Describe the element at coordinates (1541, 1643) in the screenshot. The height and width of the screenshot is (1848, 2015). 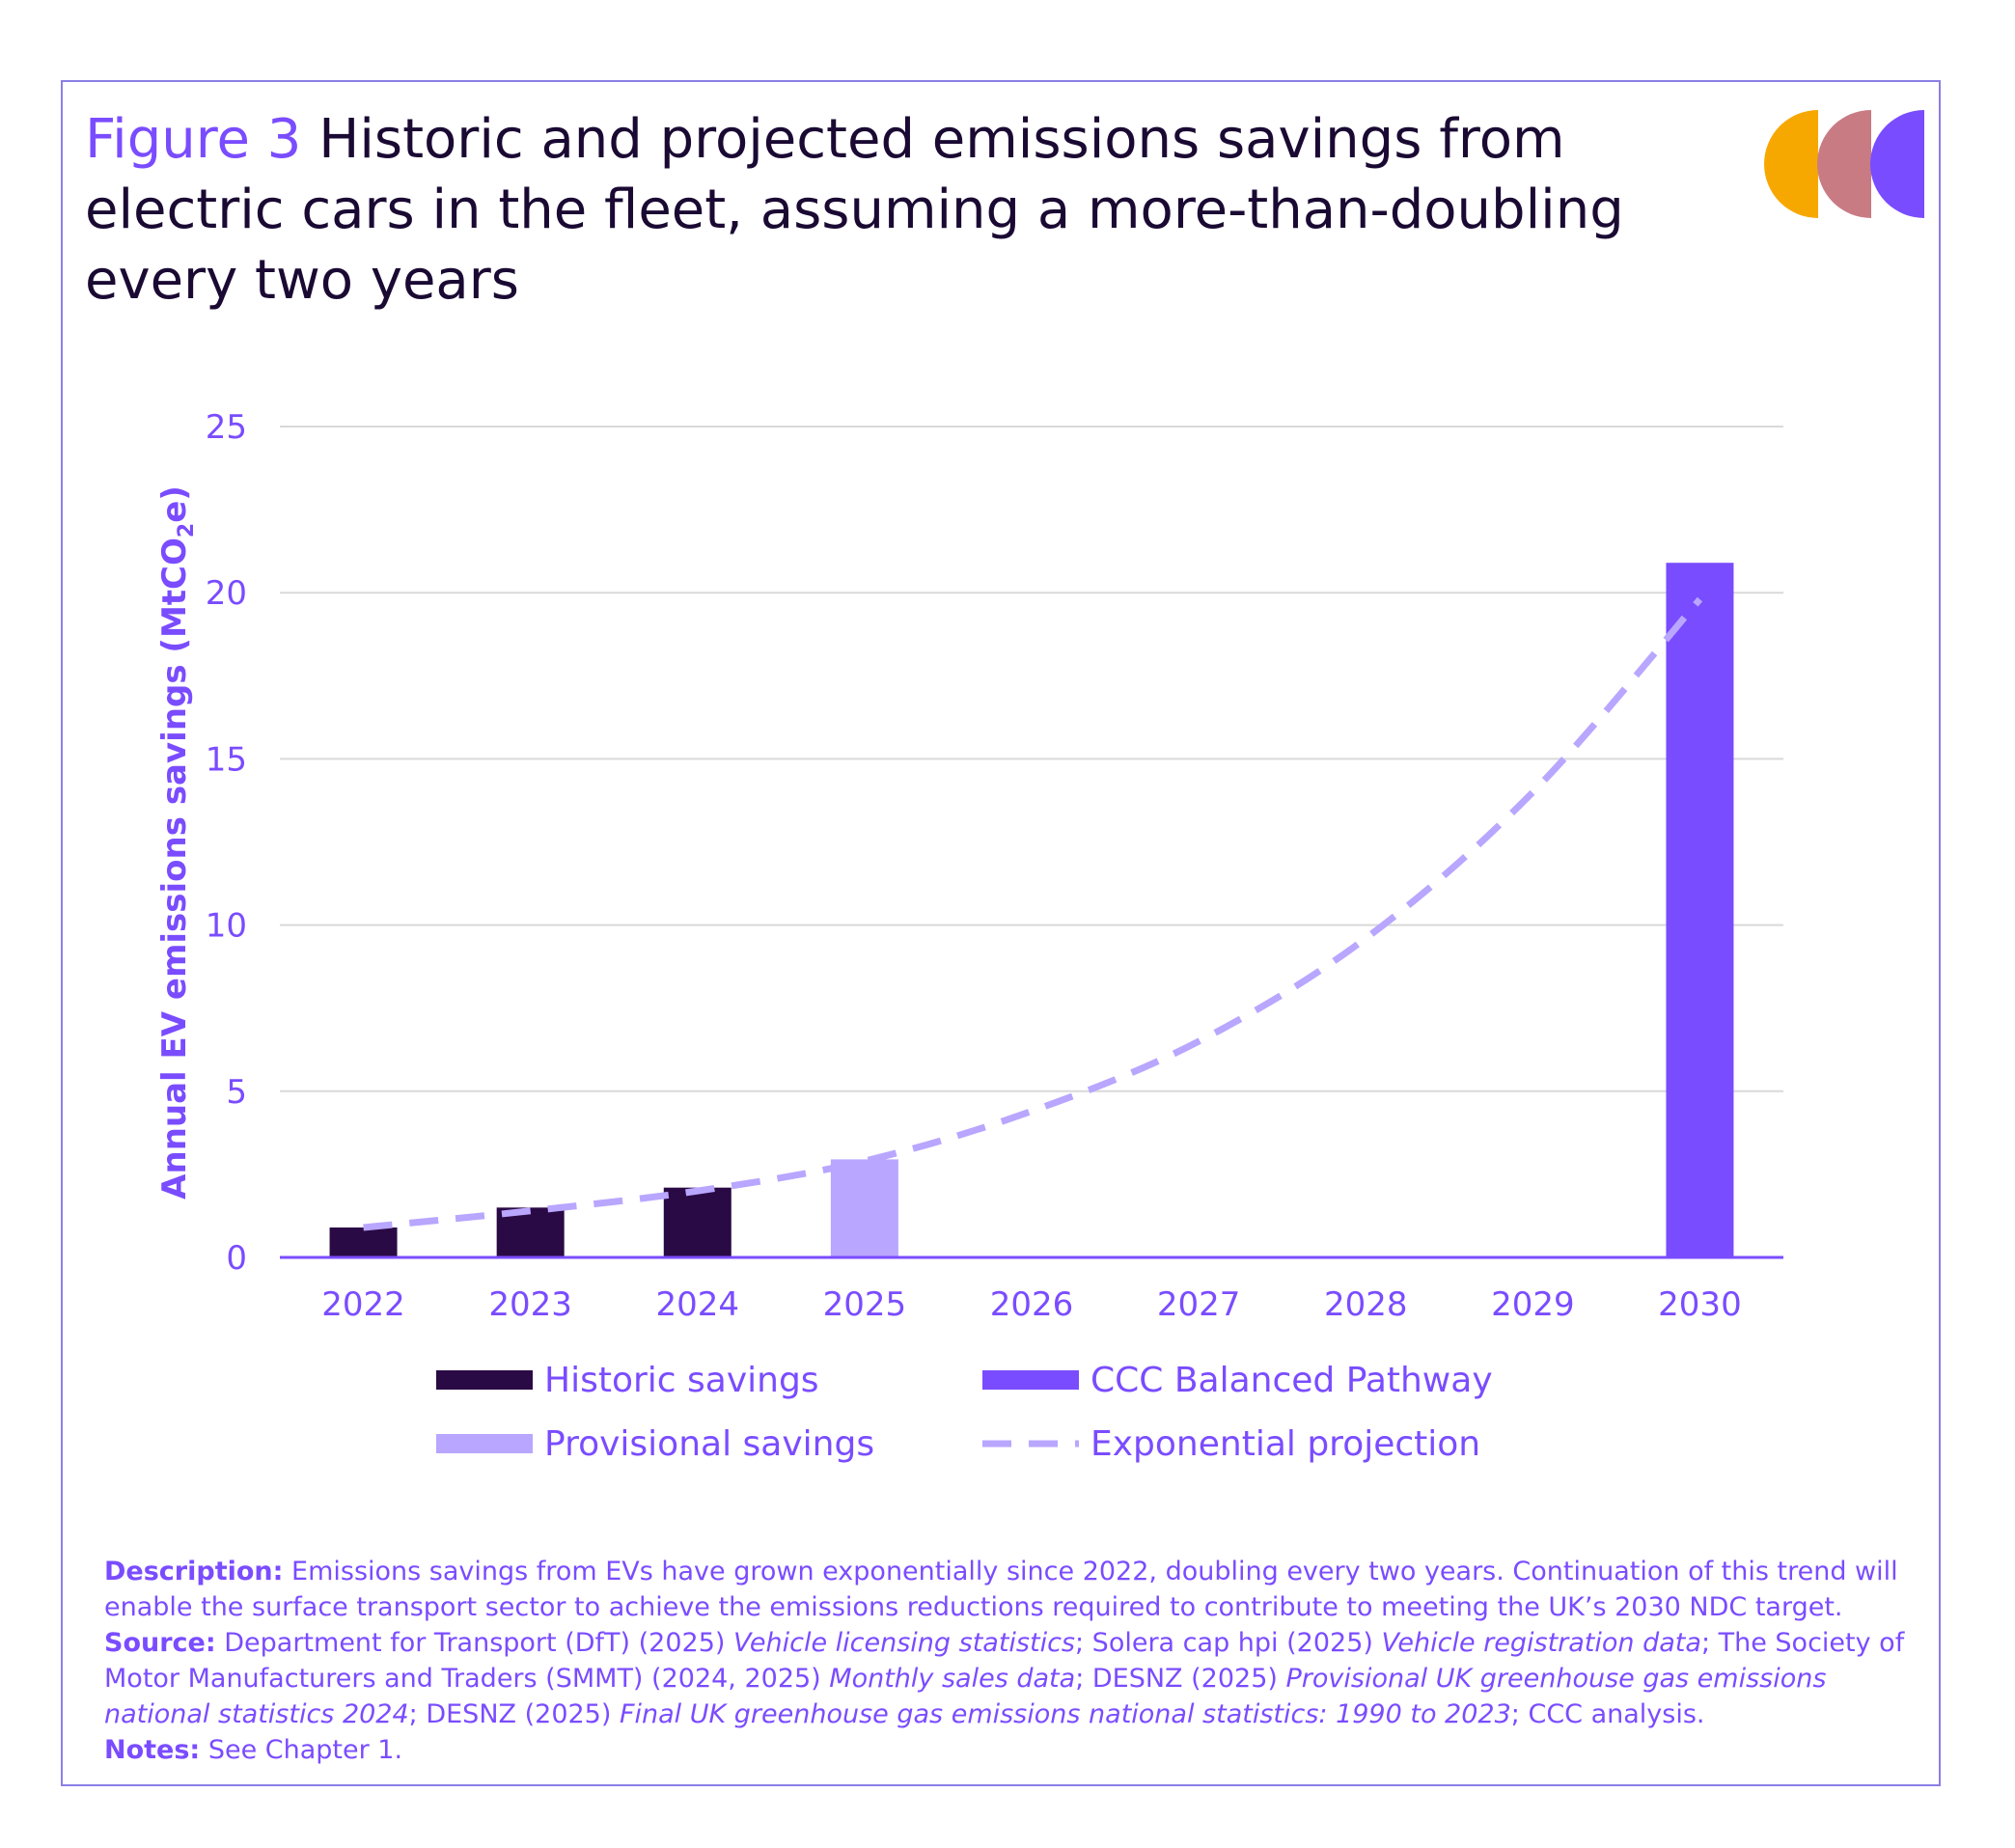
I see `source-part-3: Vehicle registration data` at that location.